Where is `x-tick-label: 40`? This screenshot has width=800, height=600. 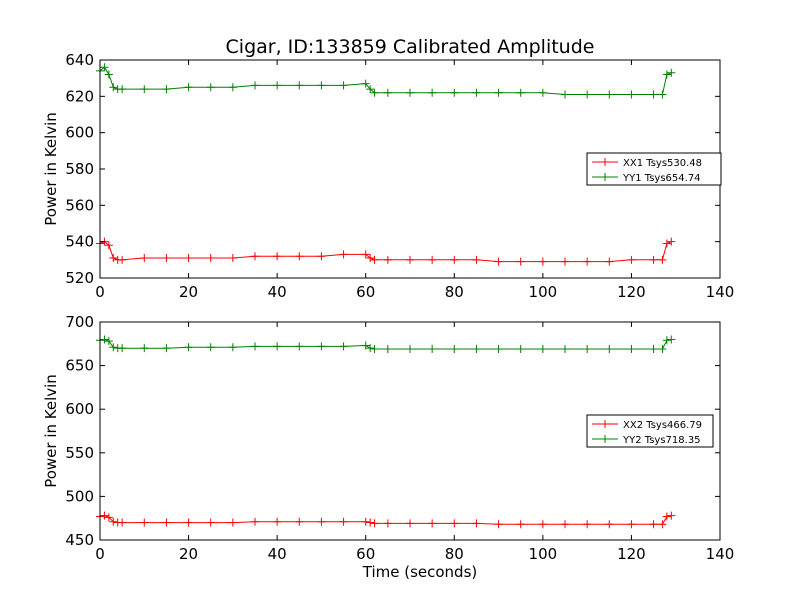
x-tick-label: 40 is located at coordinates (277, 554).